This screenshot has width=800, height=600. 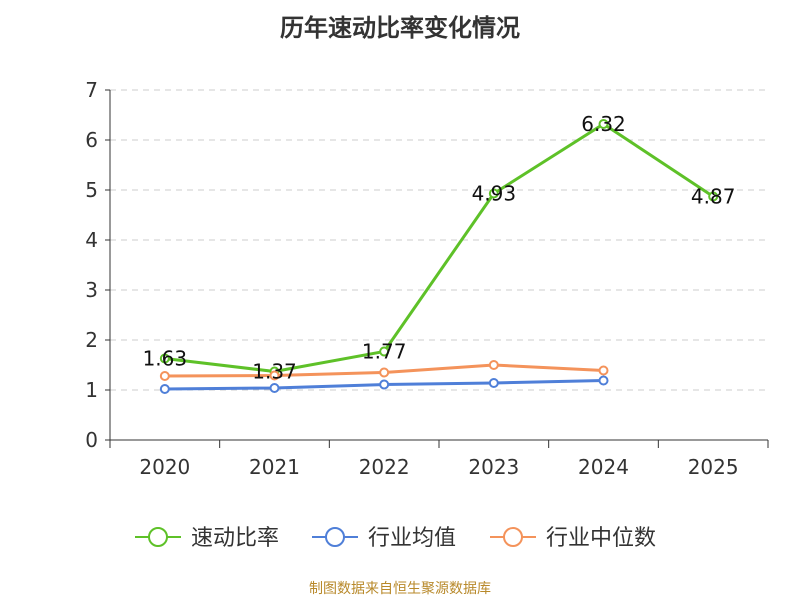 I want to click on data-label: 1.63, so click(x=165, y=359).